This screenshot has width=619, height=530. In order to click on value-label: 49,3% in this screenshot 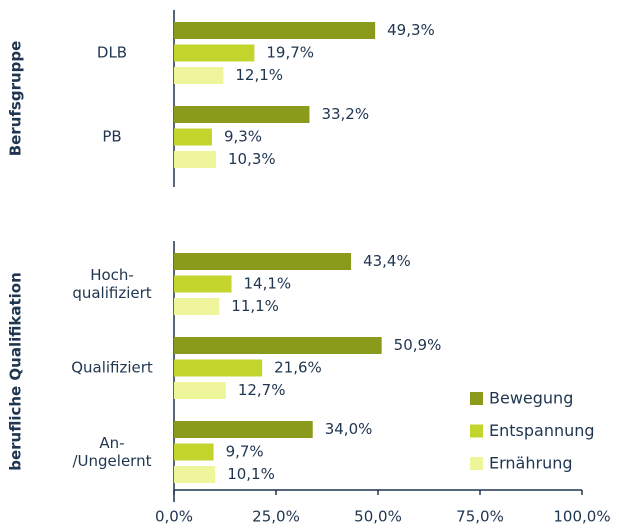, I will do `click(411, 30)`.